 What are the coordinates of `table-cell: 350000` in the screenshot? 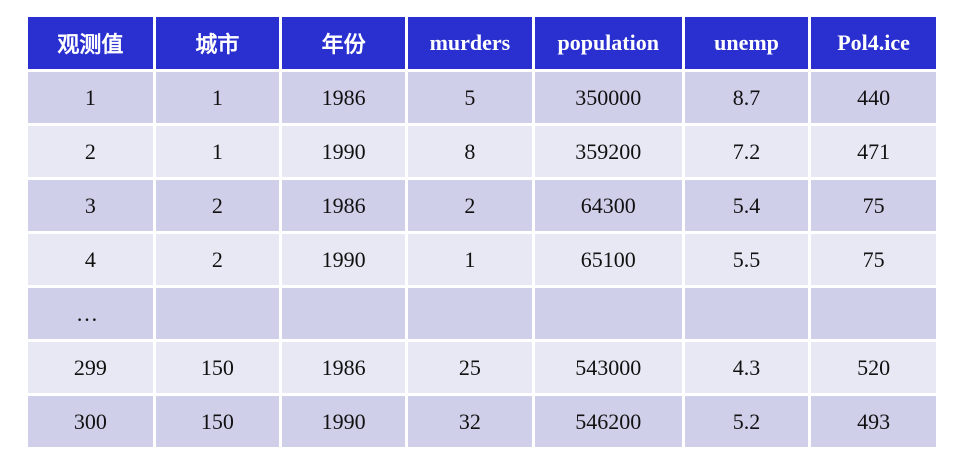 It's located at (609, 98).